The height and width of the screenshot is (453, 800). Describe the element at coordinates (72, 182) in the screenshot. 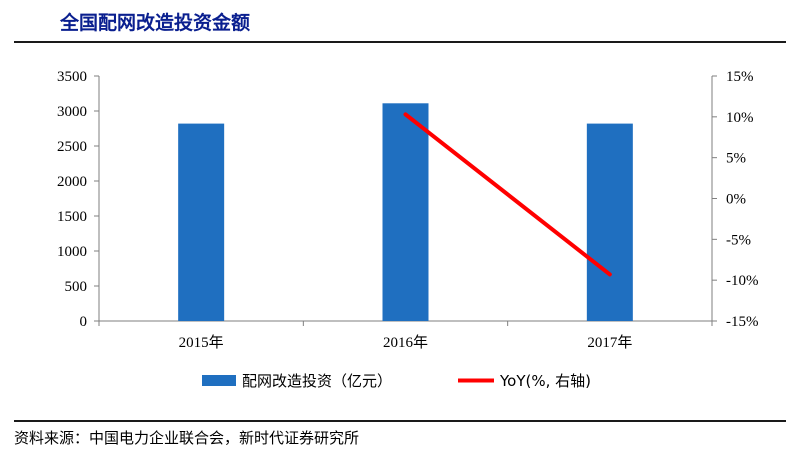

I see `left-tick-label: 2000` at that location.